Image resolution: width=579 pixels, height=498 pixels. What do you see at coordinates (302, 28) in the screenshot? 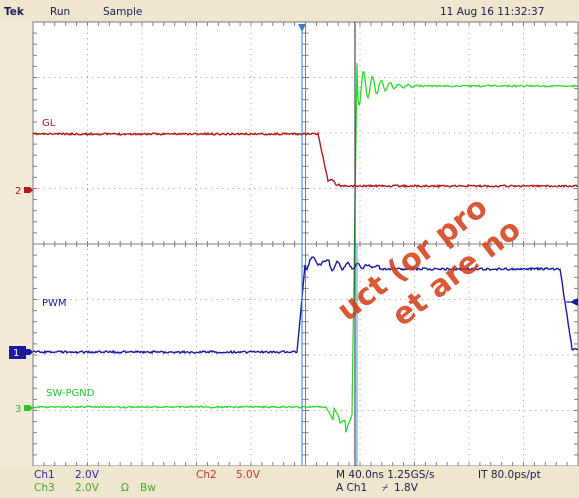
I see `trigger-position-marker` at bounding box center [302, 28].